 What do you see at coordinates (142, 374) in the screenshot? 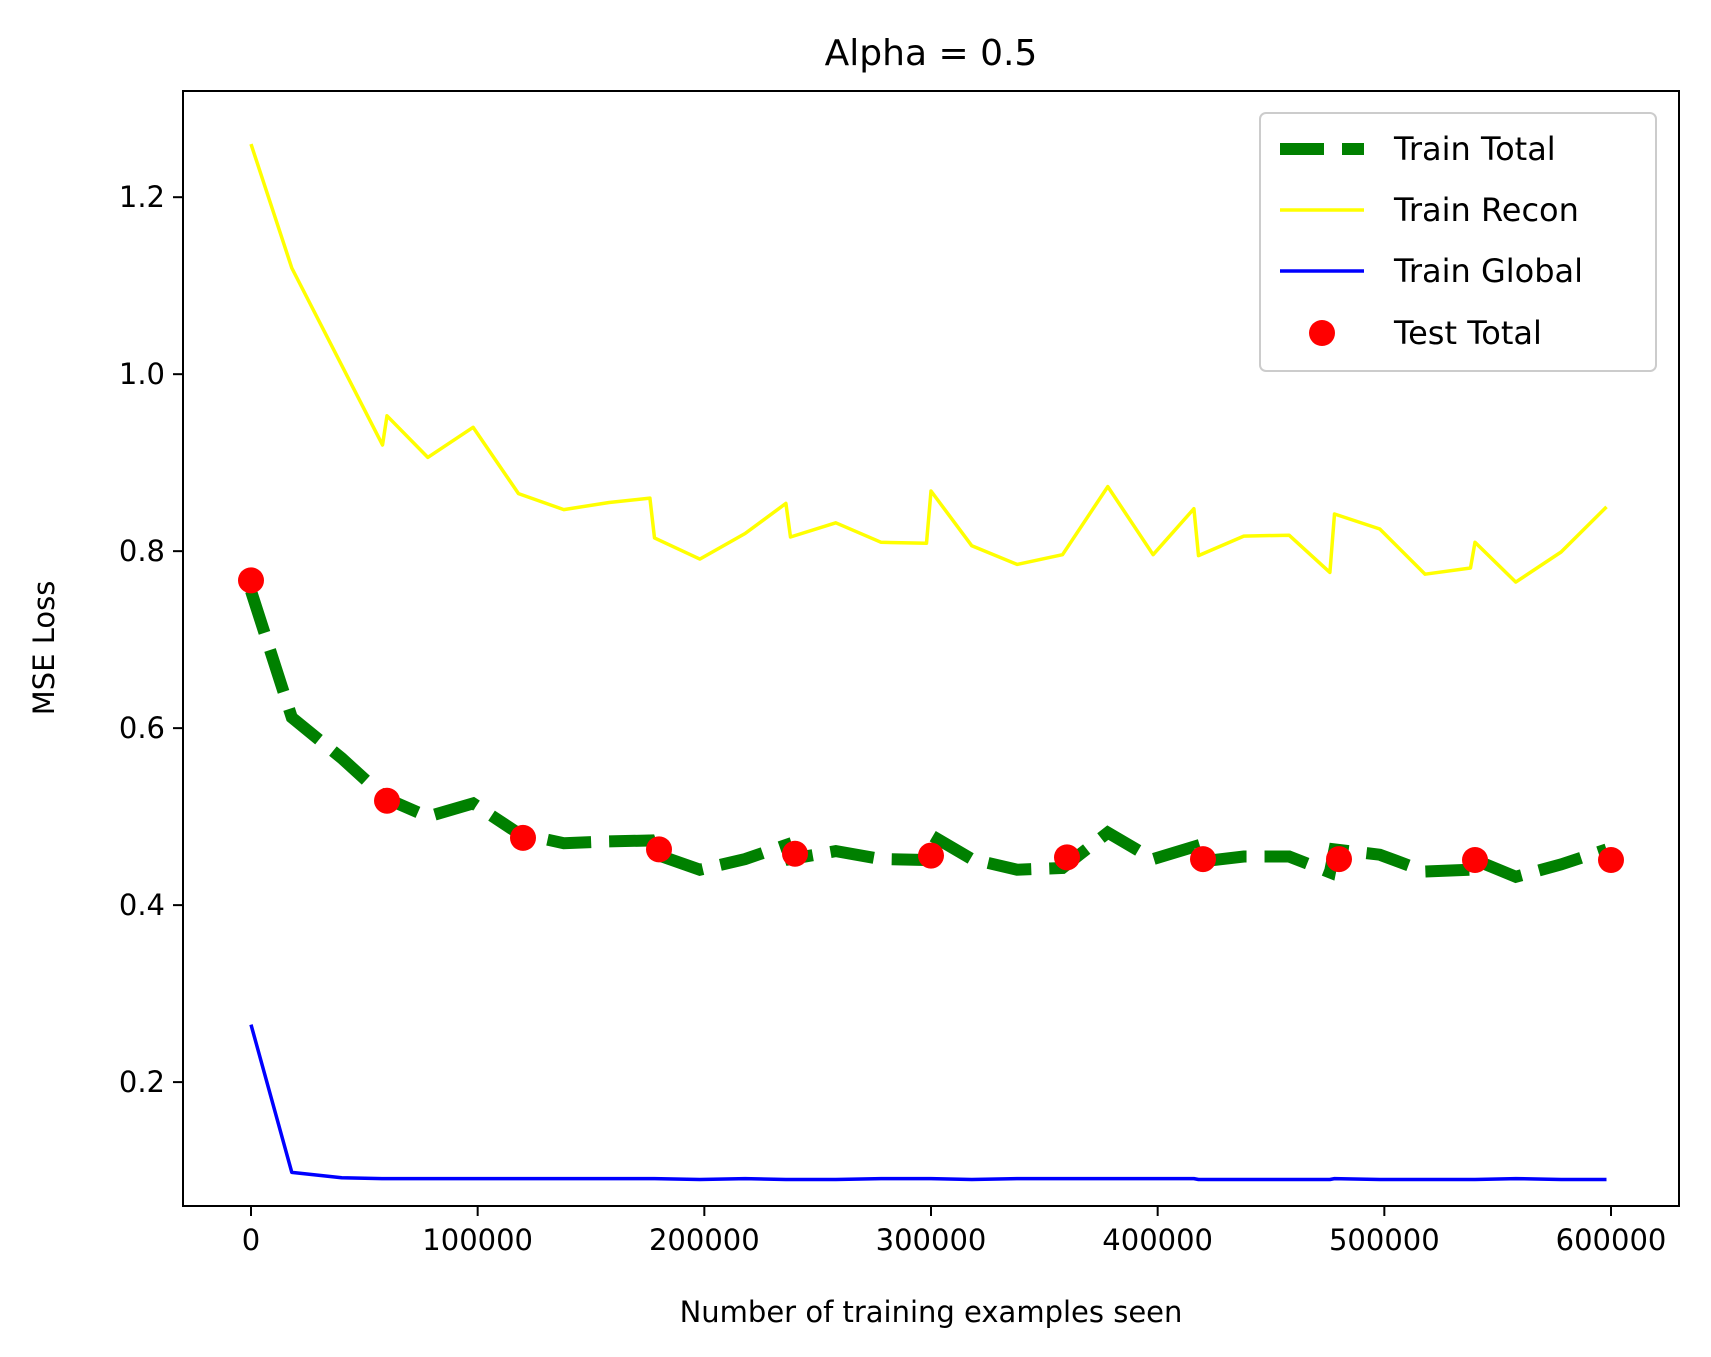
I see `y-tick-label: 1.0` at bounding box center [142, 374].